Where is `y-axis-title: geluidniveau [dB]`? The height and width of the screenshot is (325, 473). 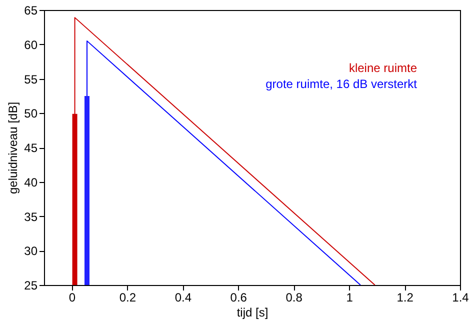 y-axis-title: geluidniveau [dB] is located at coordinates (13, 148).